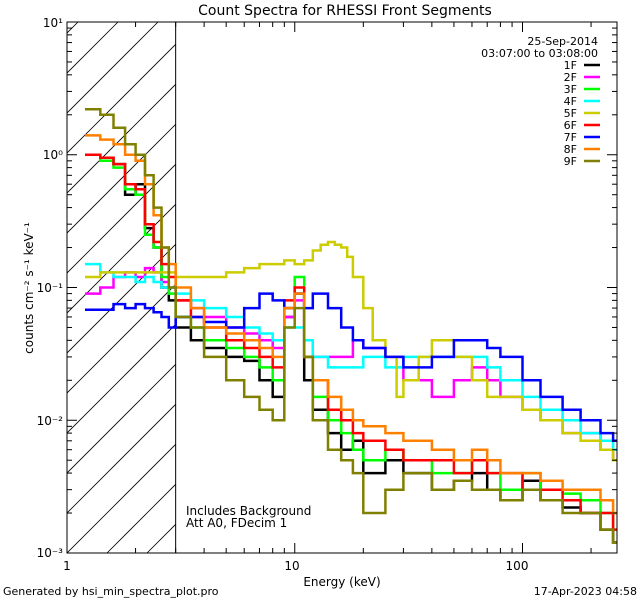 The width and height of the screenshot is (640, 600). I want to click on legend-label: 6F, so click(570, 125).